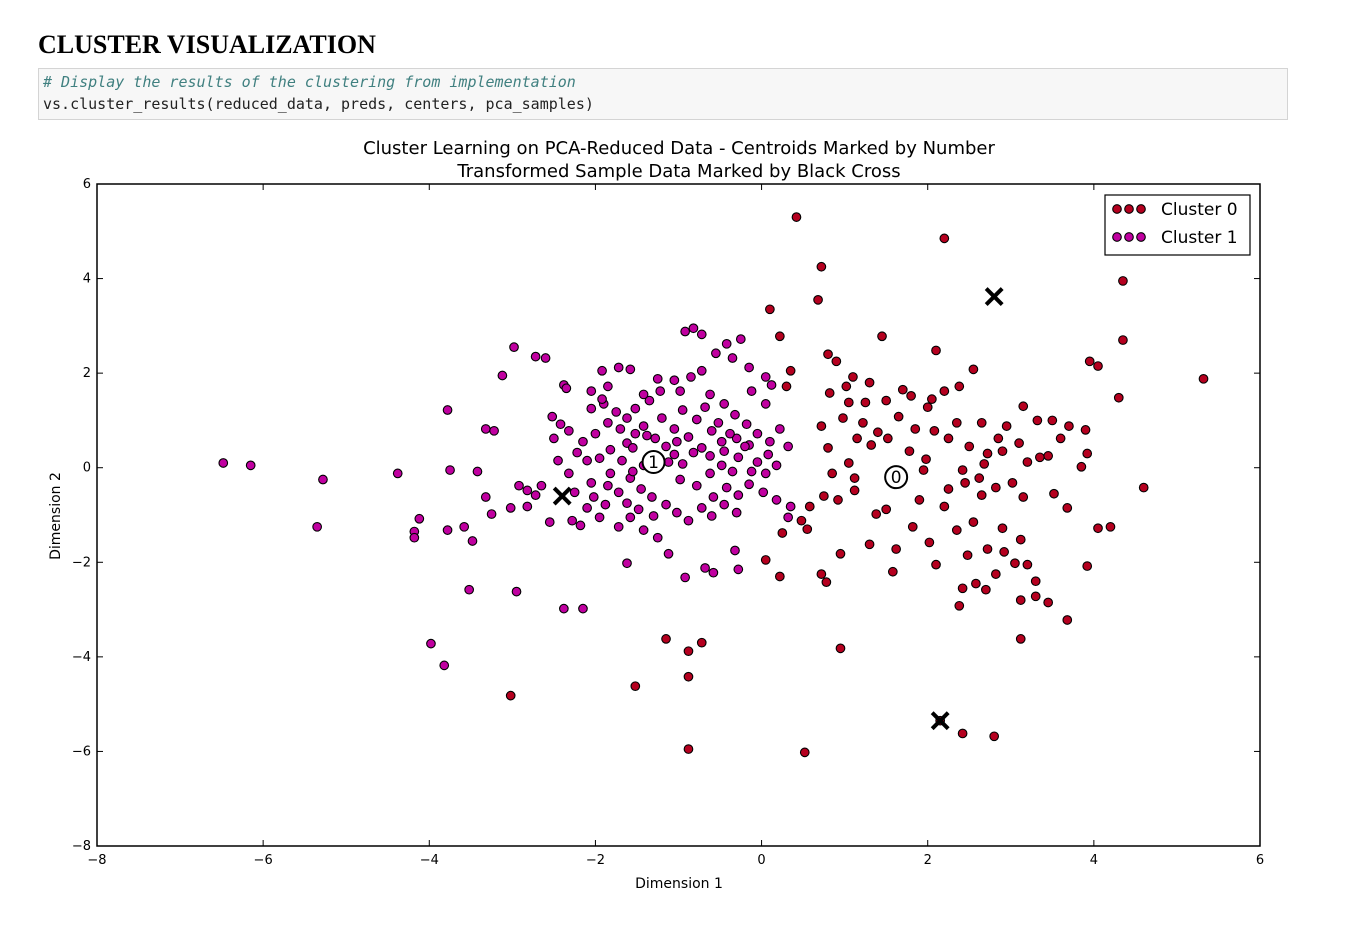  Describe the element at coordinates (1260, 860) in the screenshot. I see `x-tick-label: 6` at that location.